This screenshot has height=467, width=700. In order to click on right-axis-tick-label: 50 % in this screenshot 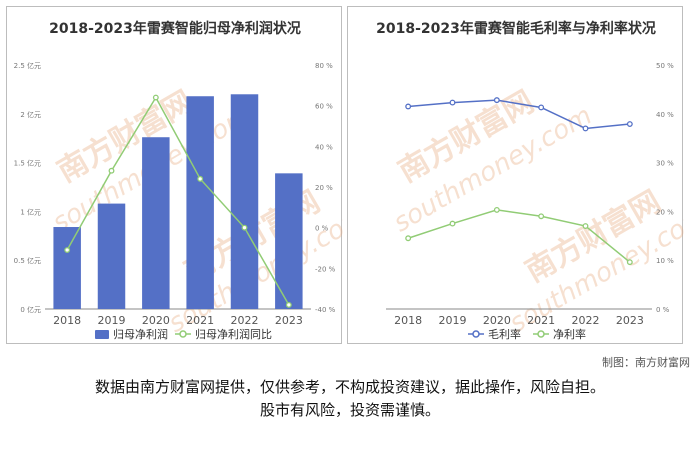, I will do `click(665, 66)`.